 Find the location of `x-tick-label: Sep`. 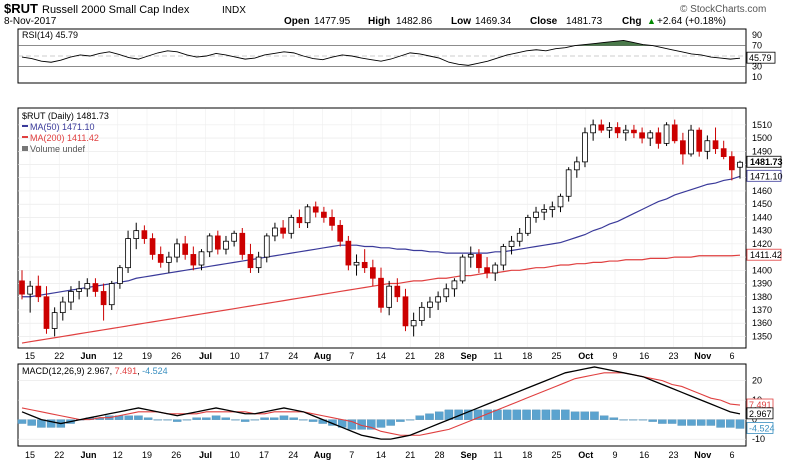

x-tick-label: Sep is located at coordinates (468, 356).